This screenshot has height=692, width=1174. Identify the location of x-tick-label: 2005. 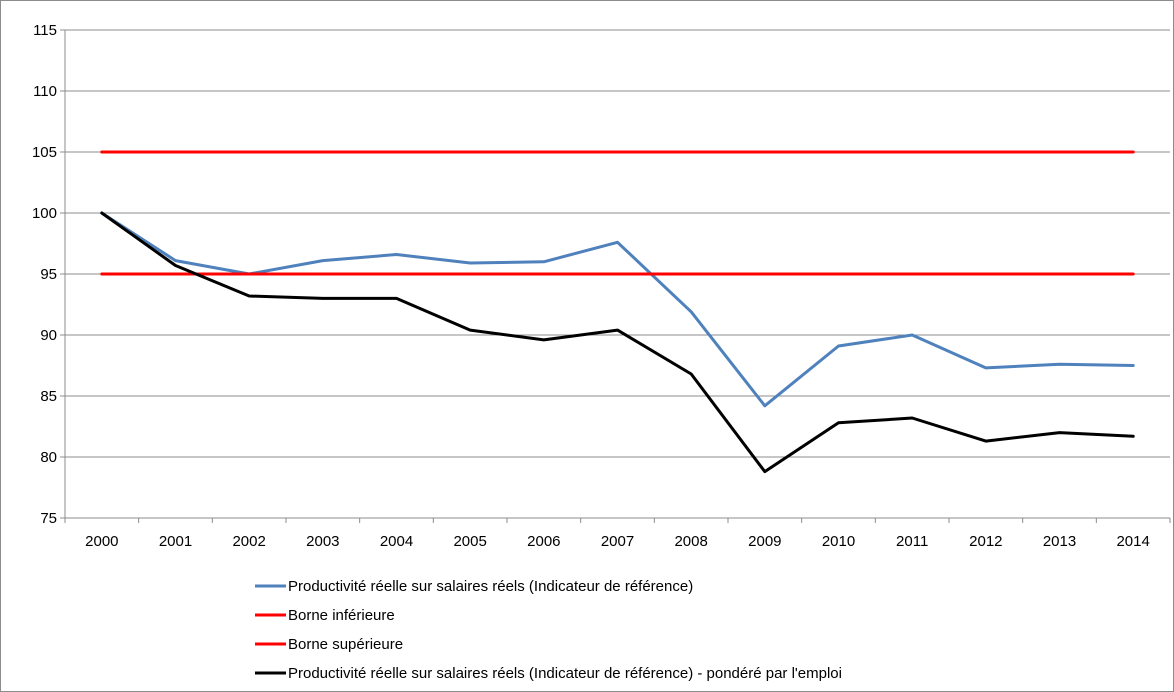
(469, 541).